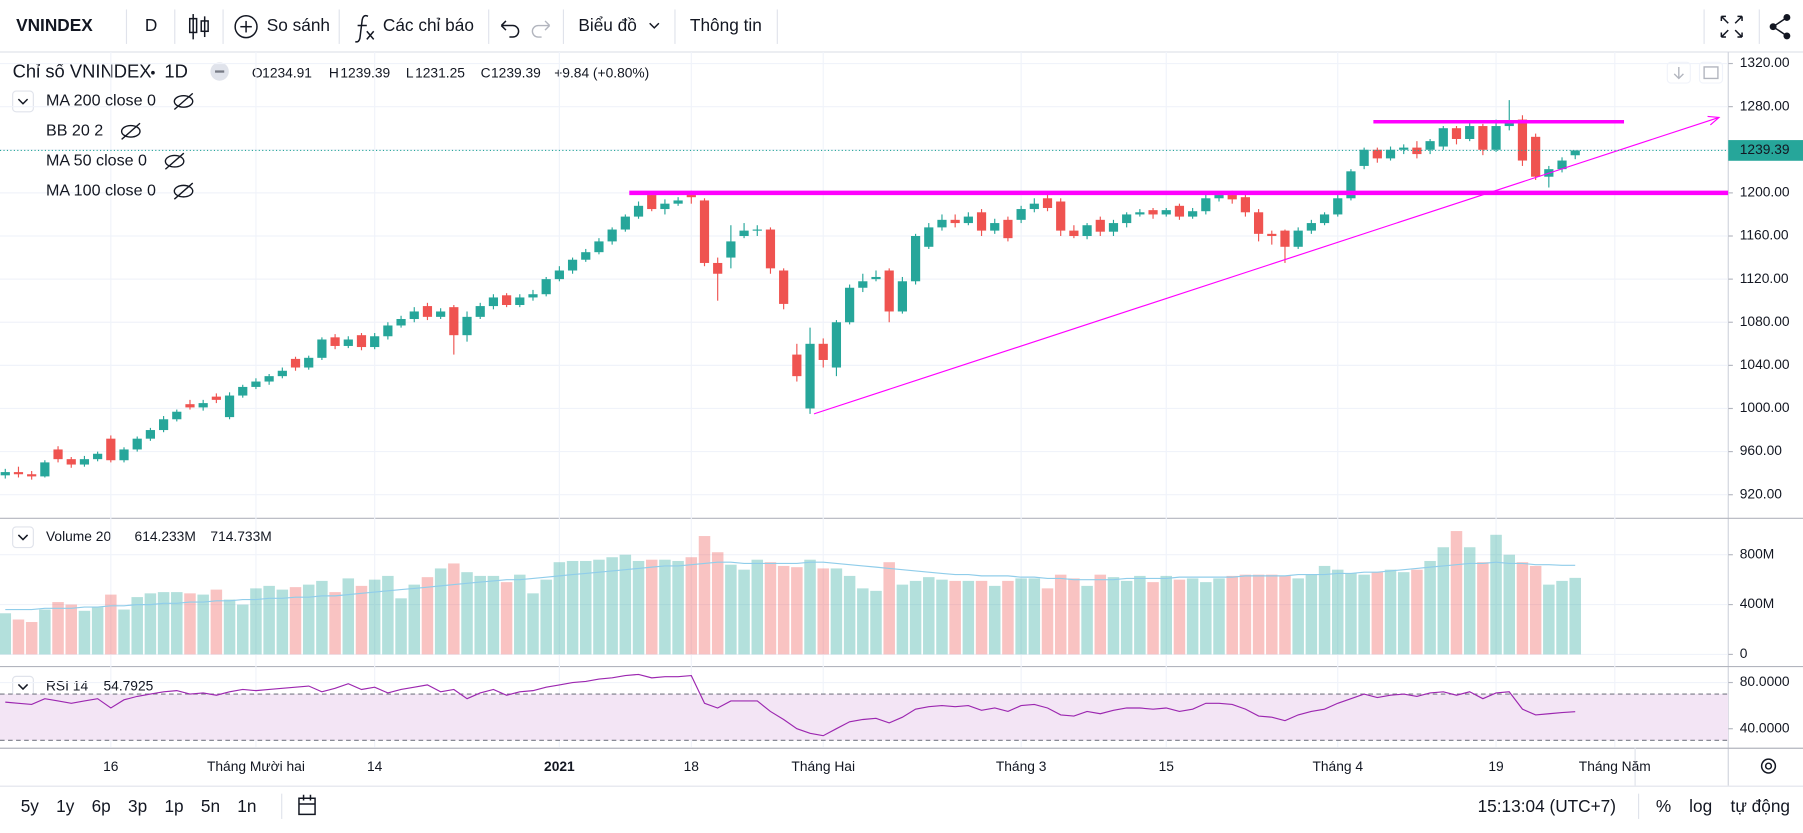 This screenshot has width=1803, height=833. Describe the element at coordinates (428, 25) in the screenshot. I see `indicators-button: Các chỉ báo` at that location.